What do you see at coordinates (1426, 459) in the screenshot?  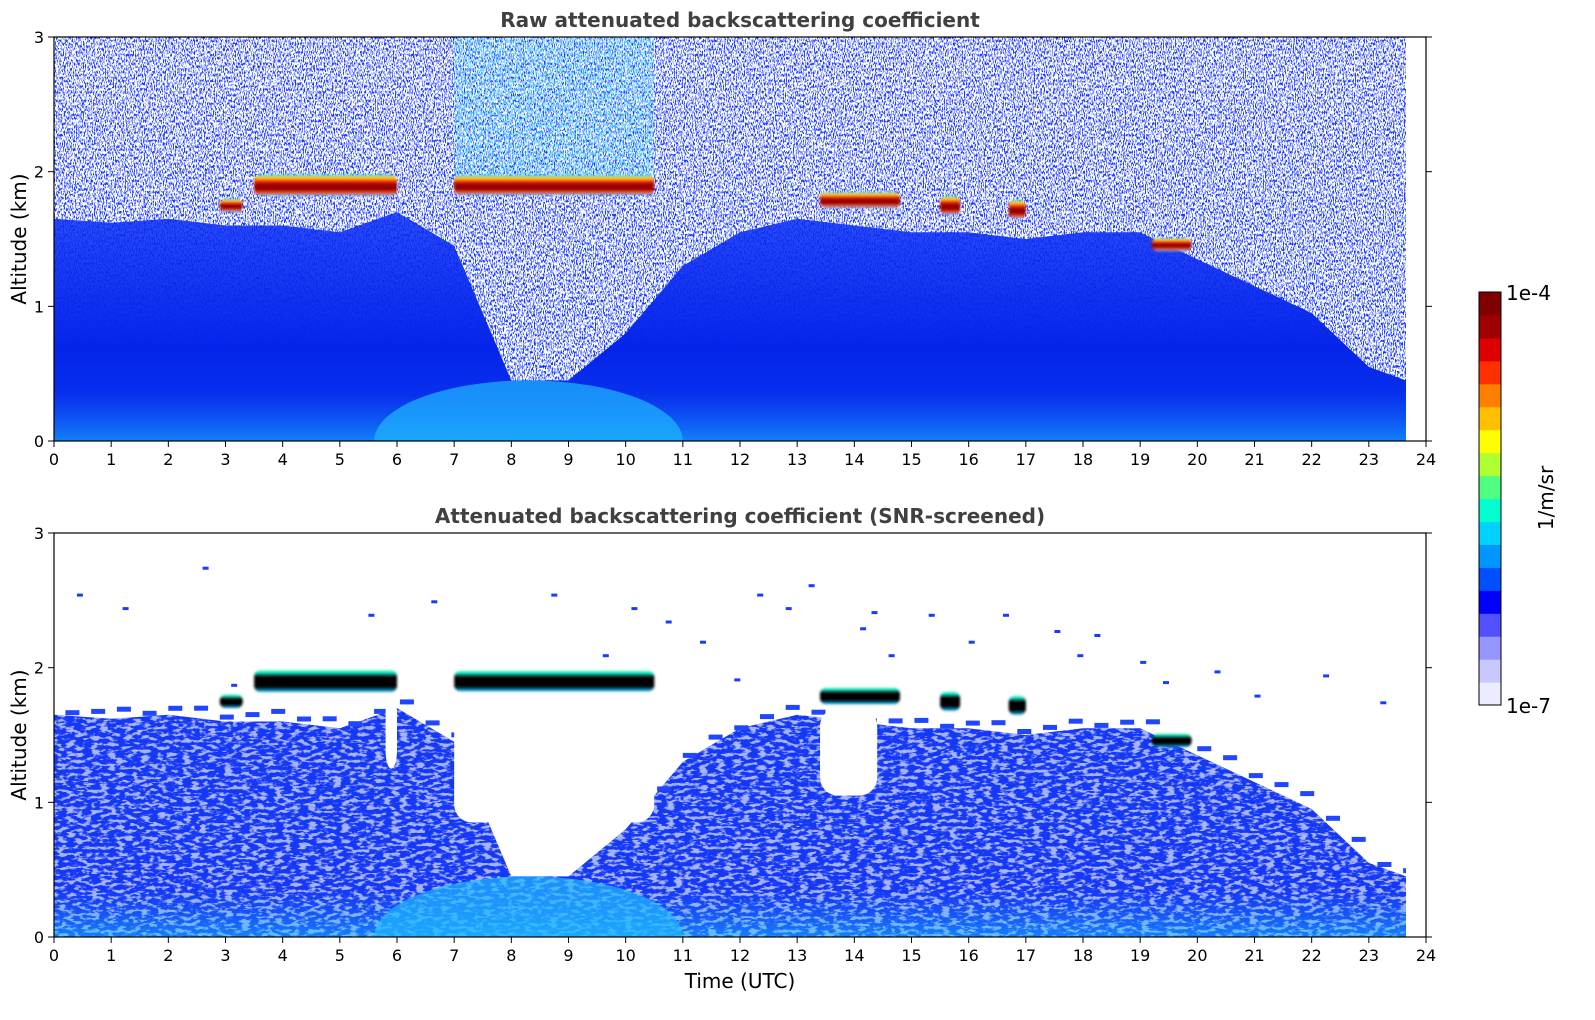 I see `x-tick-label: 24` at bounding box center [1426, 459].